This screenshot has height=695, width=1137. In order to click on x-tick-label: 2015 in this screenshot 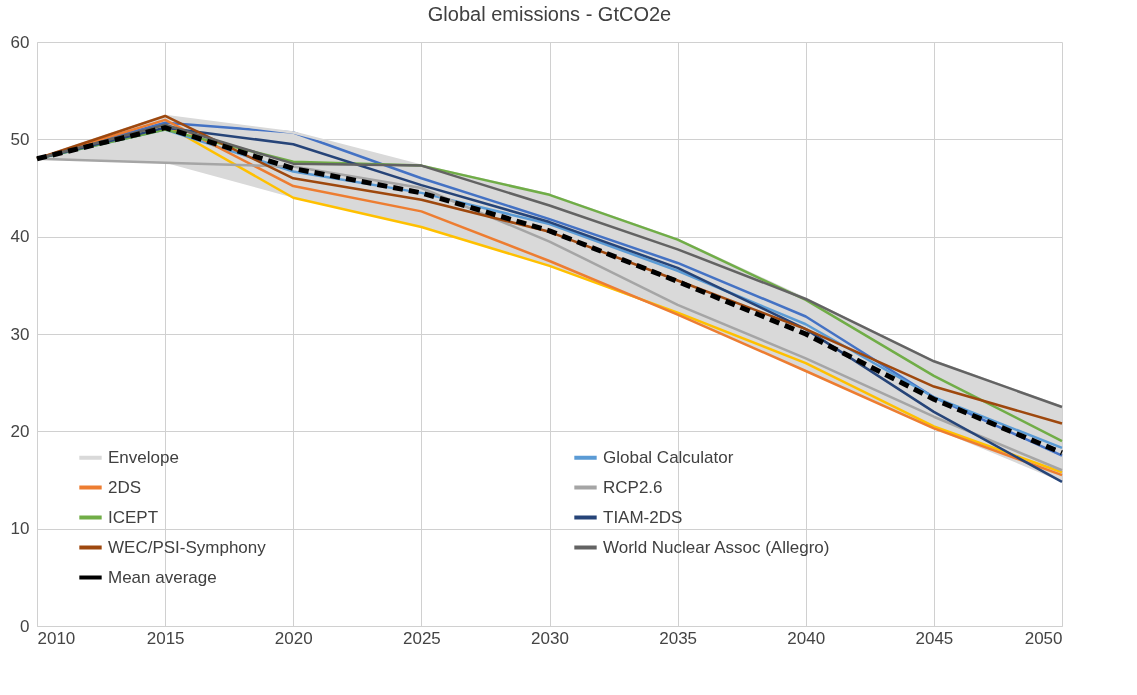, I will do `click(165, 638)`.